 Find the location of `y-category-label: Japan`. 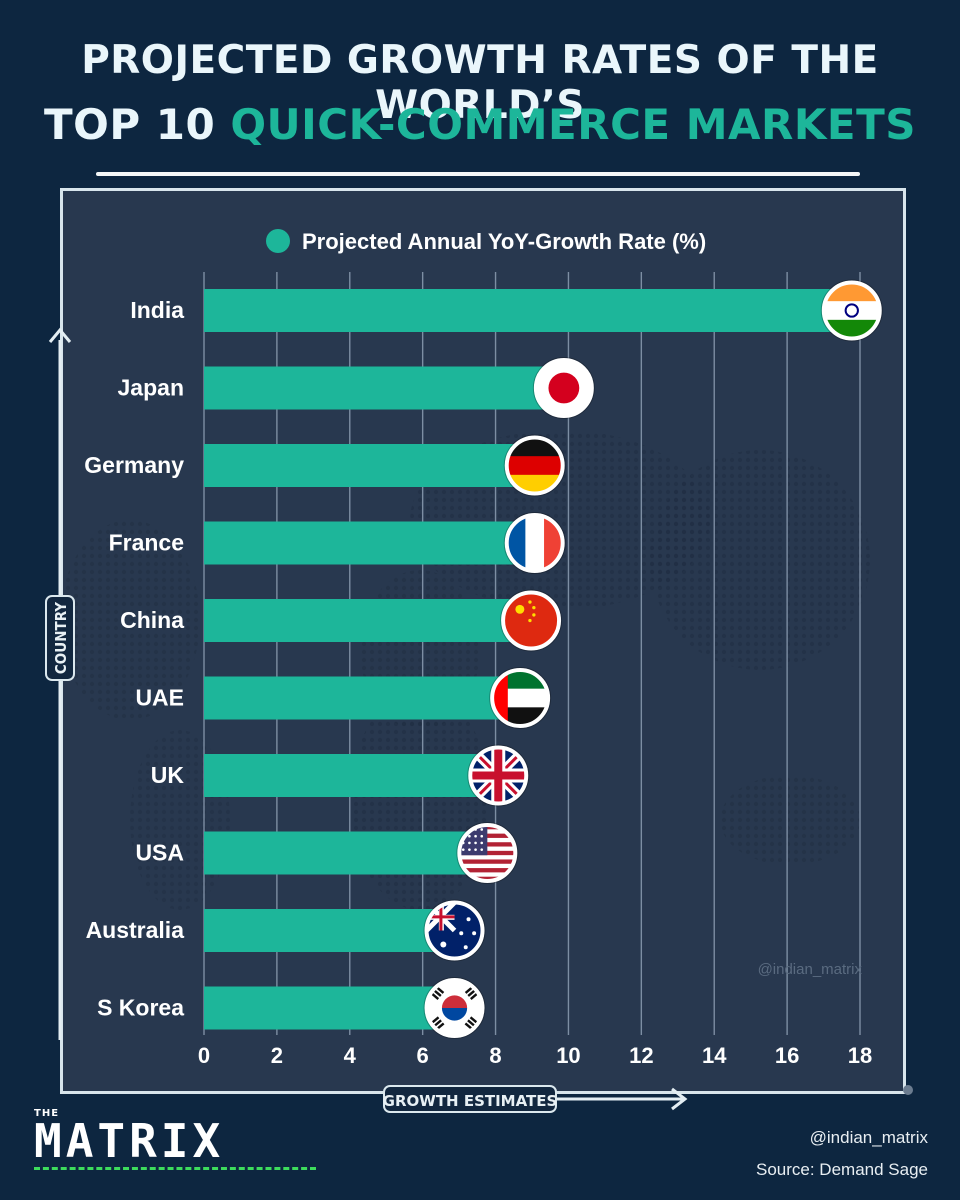

y-category-label: Japan is located at coordinates (151, 388).